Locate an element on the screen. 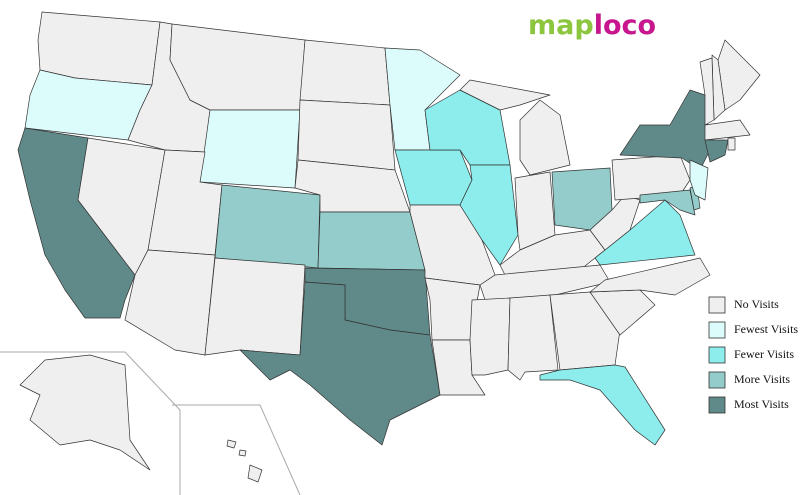 The image size is (800, 495). logo: maploco is located at coordinates (592, 25).